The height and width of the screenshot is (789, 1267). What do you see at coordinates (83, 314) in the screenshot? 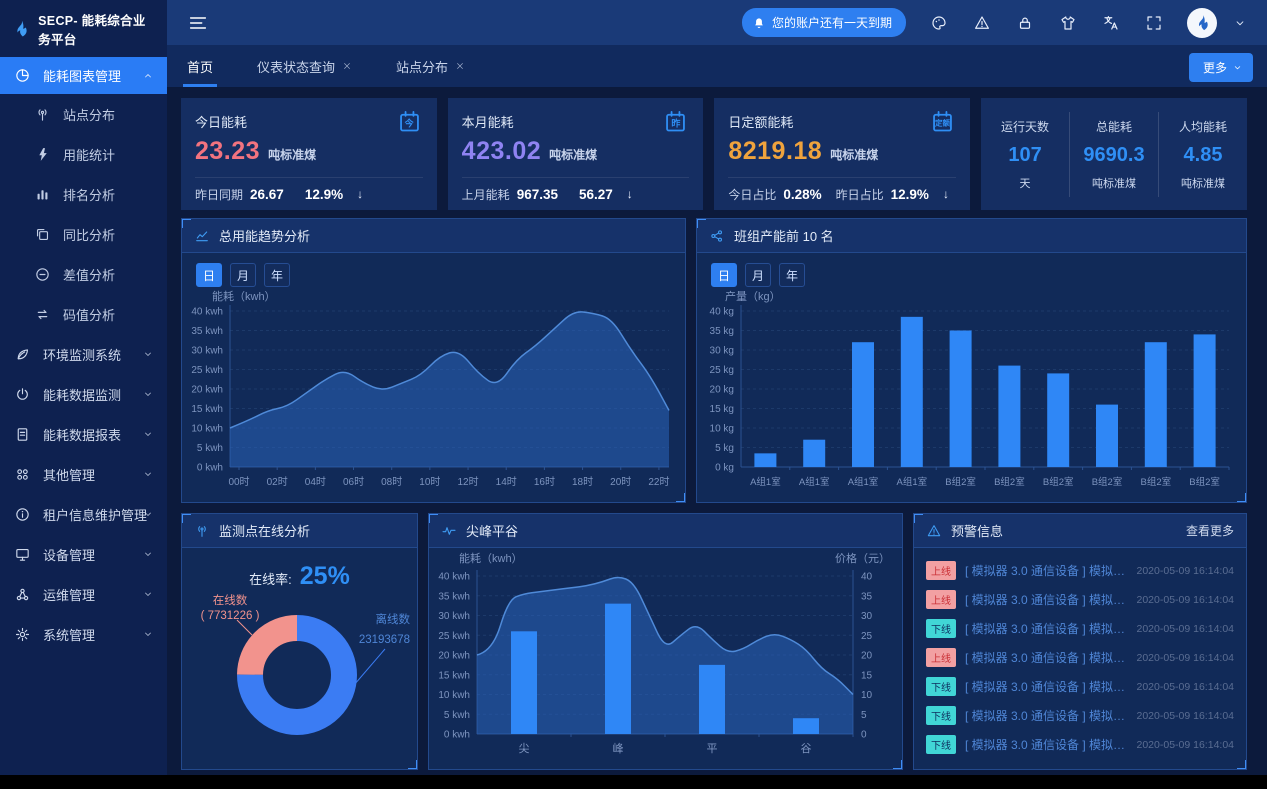
I see `sidebar-item: 码值分析` at bounding box center [83, 314].